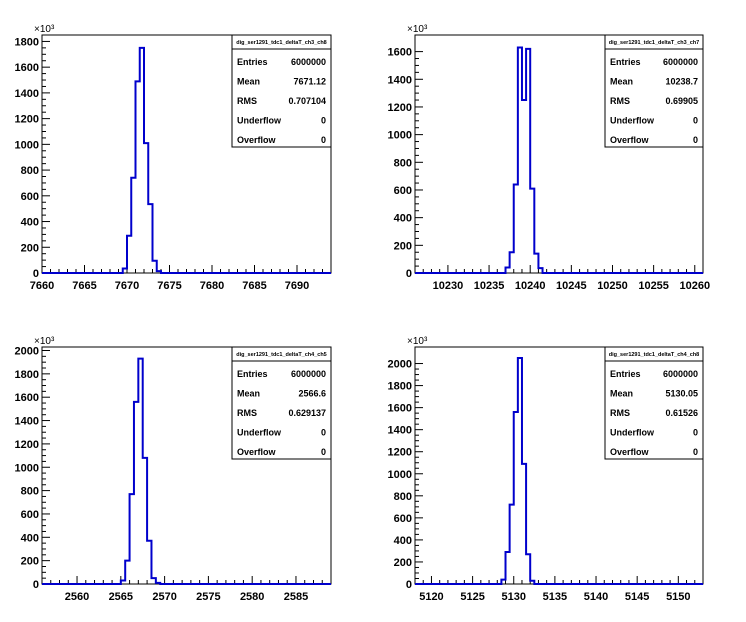  Describe the element at coordinates (654, 43) in the screenshot. I see `stats-title: dig_ser1291_tdc1_deltaT_ch3_ch7` at that location.